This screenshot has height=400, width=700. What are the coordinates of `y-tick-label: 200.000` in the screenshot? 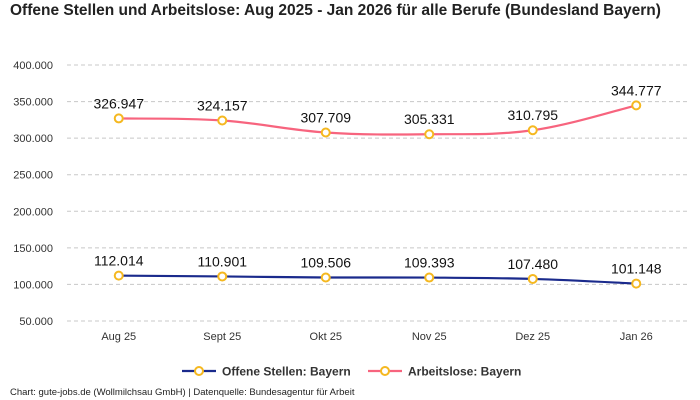 It's located at (33, 212).